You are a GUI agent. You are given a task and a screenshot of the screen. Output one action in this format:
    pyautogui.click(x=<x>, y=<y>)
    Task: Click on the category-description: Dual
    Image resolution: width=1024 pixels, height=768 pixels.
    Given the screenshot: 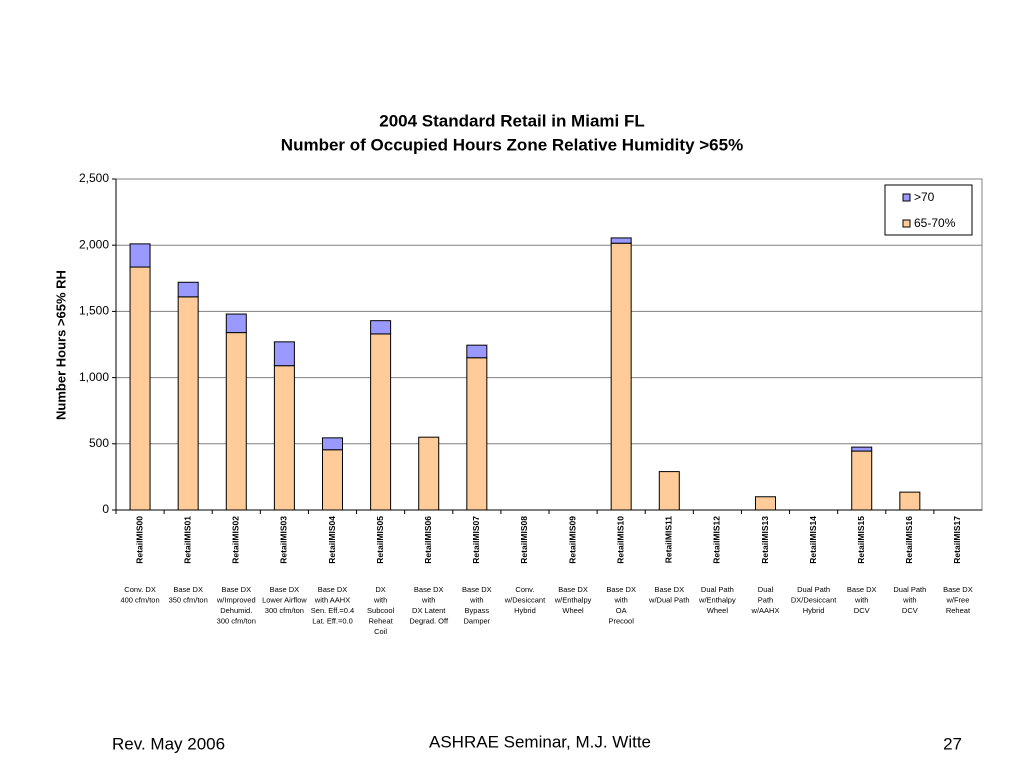 What is the action you would take?
    pyautogui.click(x=766, y=589)
    